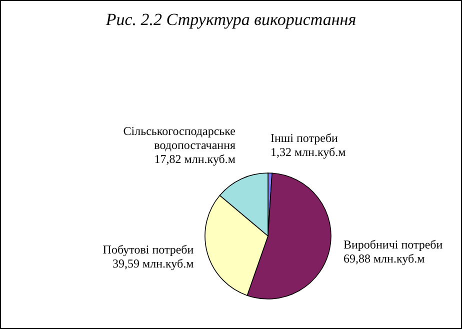 Image resolution: width=462 pixels, height=329 pixels. Describe the element at coordinates (308, 152) in the screenshot. I see `data-label: 1,32 млн.куб.м` at that location.